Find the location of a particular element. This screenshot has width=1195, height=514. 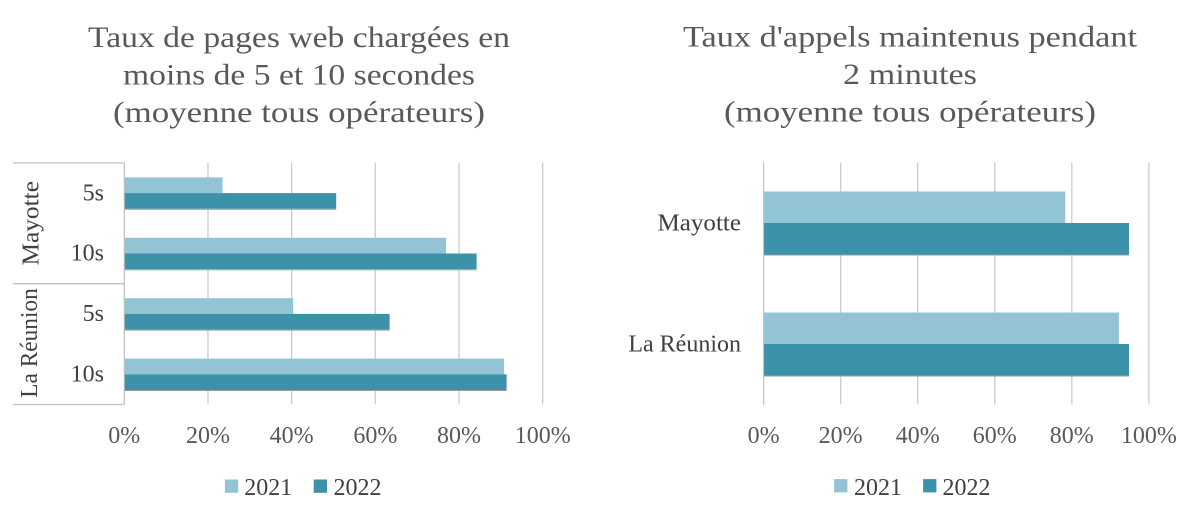

svg-text: Taux de pages web chargées en is located at coordinates (299, 37).